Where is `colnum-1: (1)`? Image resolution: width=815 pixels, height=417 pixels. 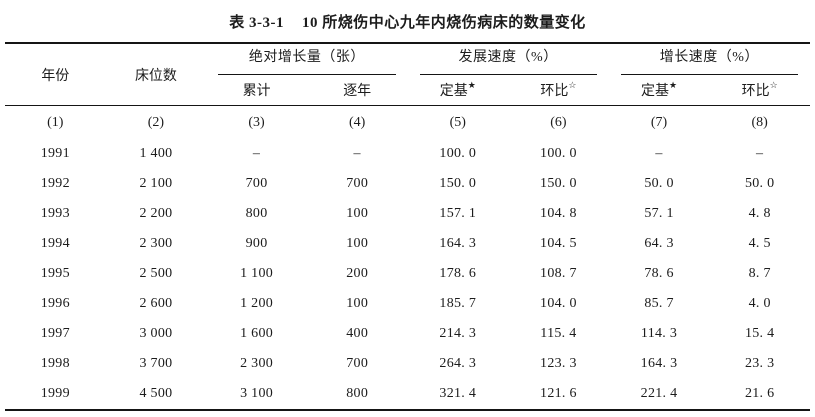 colnum-1: (1) is located at coordinates (55, 122).